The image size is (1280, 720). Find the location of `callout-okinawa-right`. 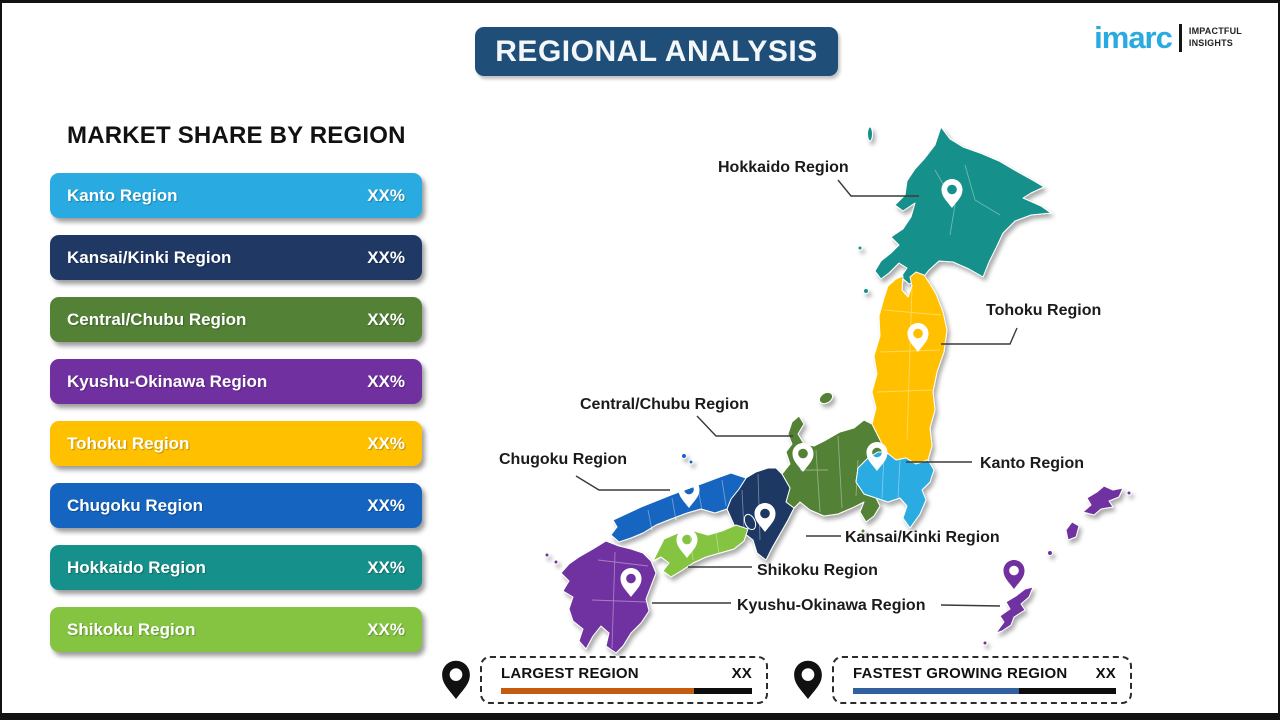

callout-okinawa-right is located at coordinates (970, 605).